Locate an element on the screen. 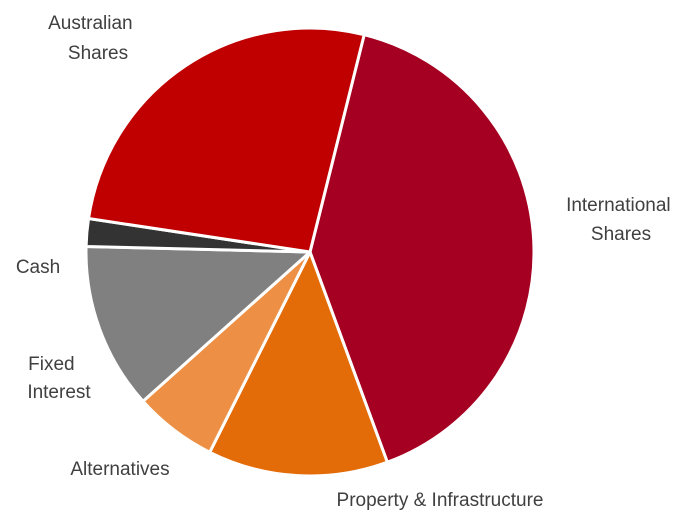 The height and width of the screenshot is (516, 688). slice-property-infrastructure is located at coordinates (298, 364).